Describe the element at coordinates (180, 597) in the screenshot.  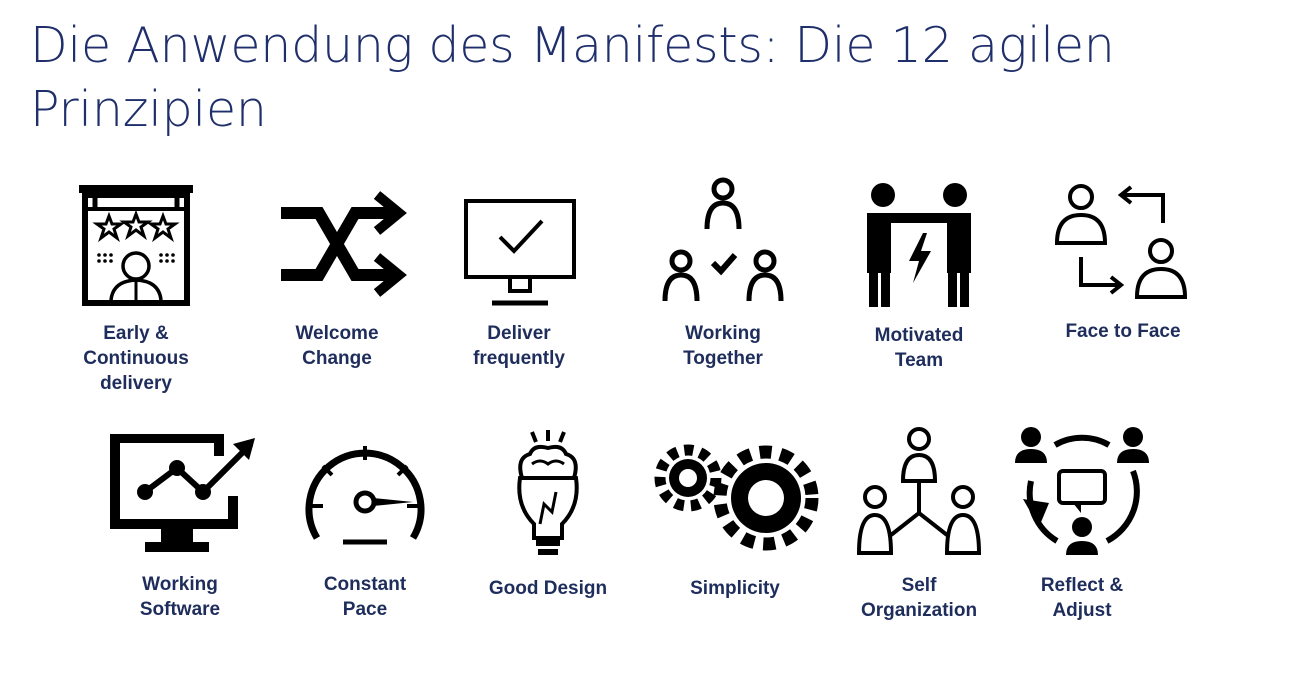
I see `principle-label: Working Software` at that location.